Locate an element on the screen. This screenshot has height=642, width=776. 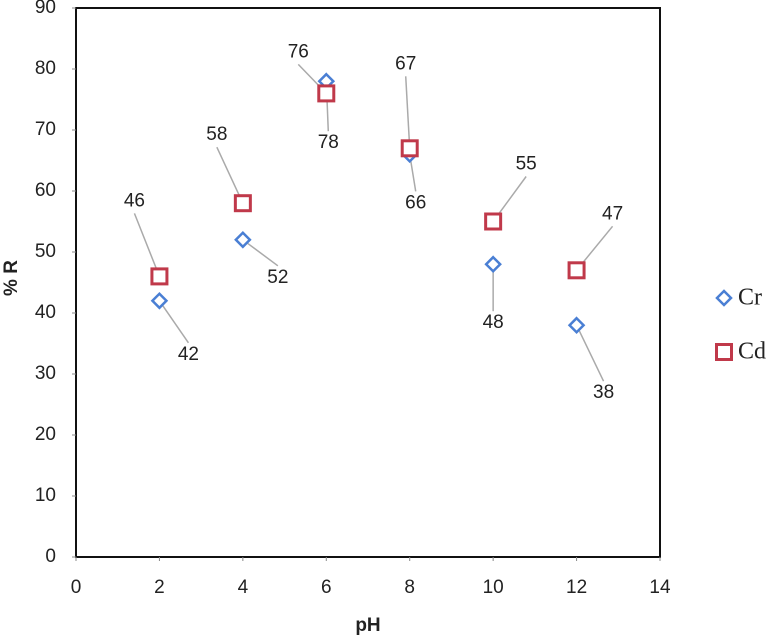
x-tick-label: 8 is located at coordinates (409, 587).